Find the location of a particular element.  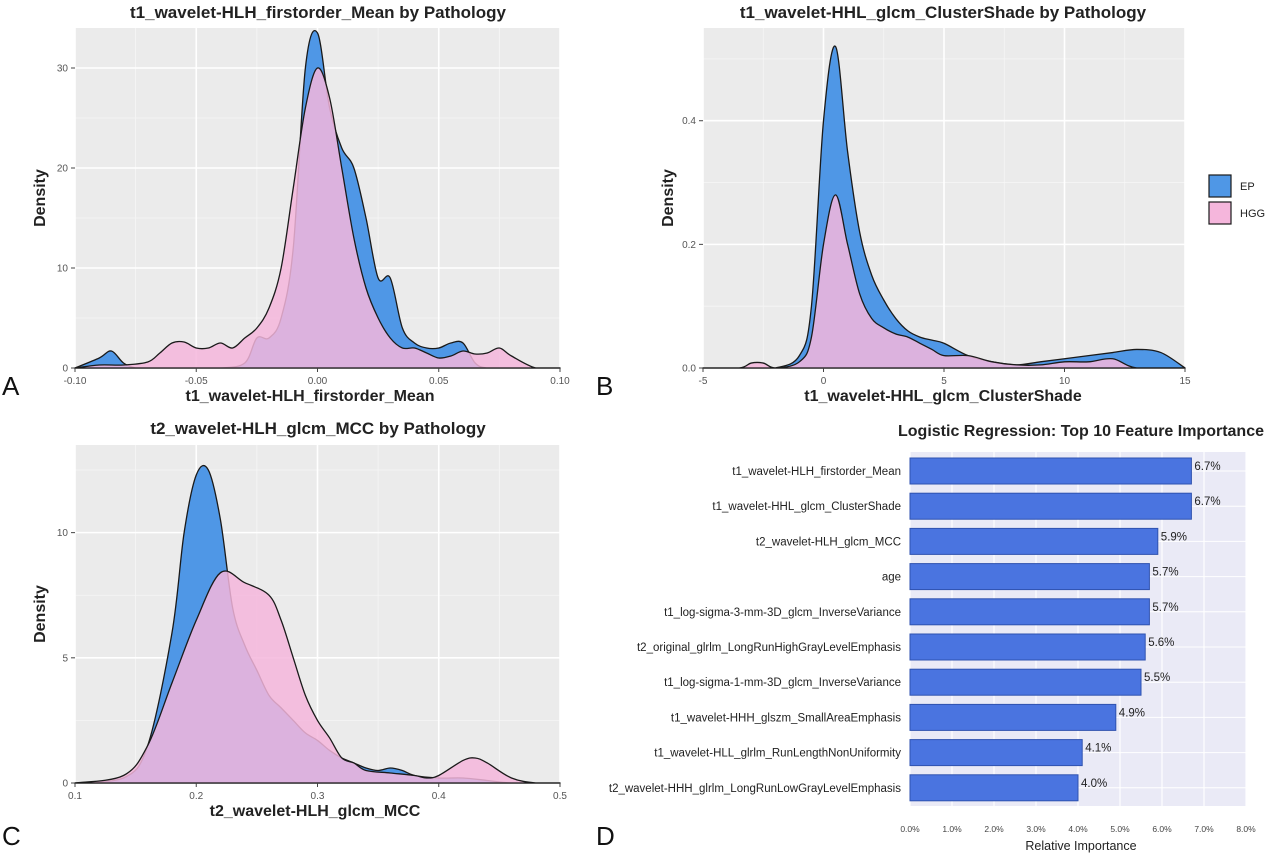

category-label: t1_wavelet-HHL_glcm_ClusterShade is located at coordinates (806, 507).